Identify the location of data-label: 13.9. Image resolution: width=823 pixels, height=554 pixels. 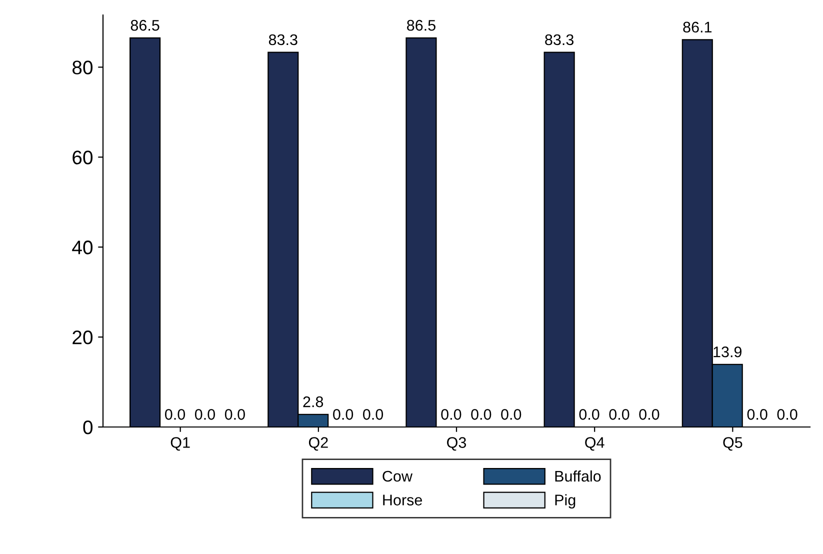
(728, 352).